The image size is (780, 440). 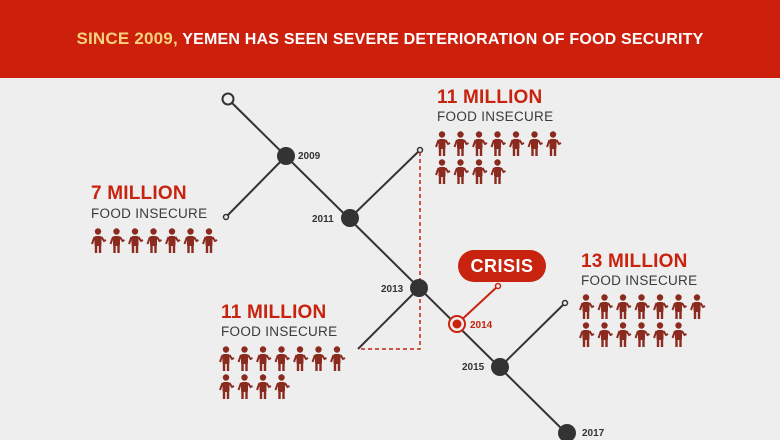 What do you see at coordinates (457, 324) in the screenshot?
I see `node-2014` at bounding box center [457, 324].